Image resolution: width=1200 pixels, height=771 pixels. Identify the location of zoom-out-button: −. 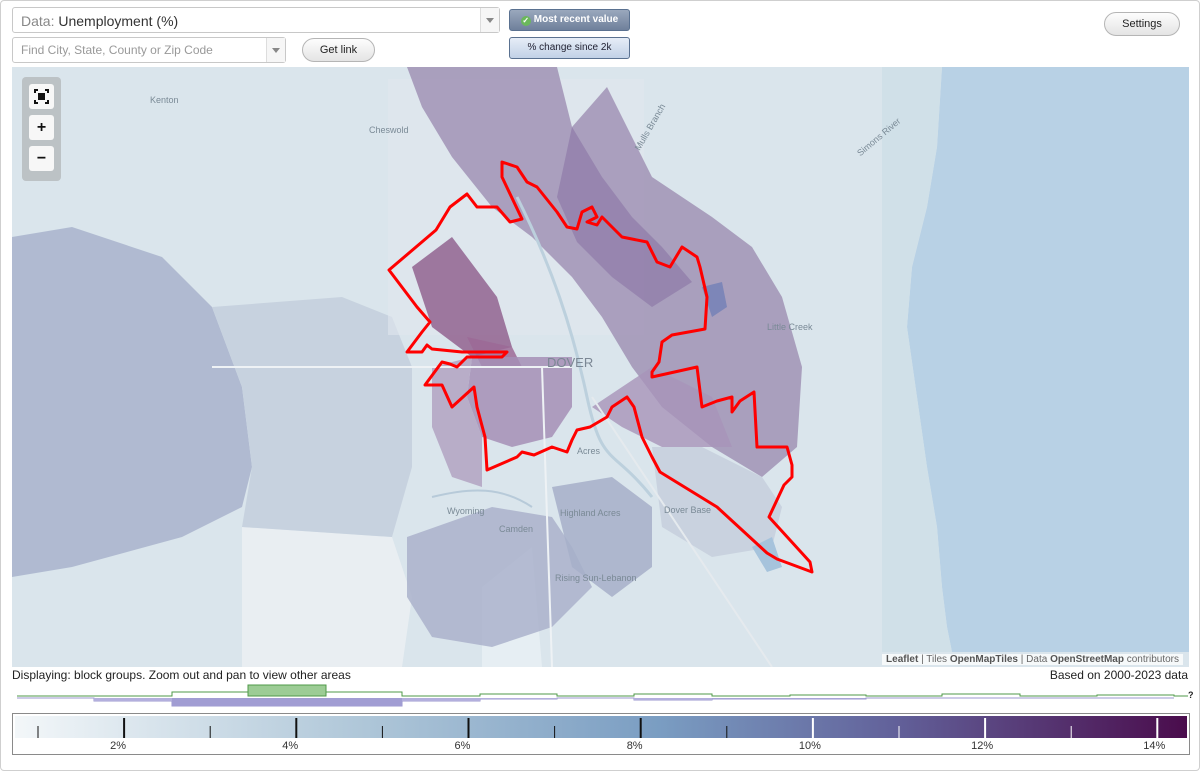
(41, 158).